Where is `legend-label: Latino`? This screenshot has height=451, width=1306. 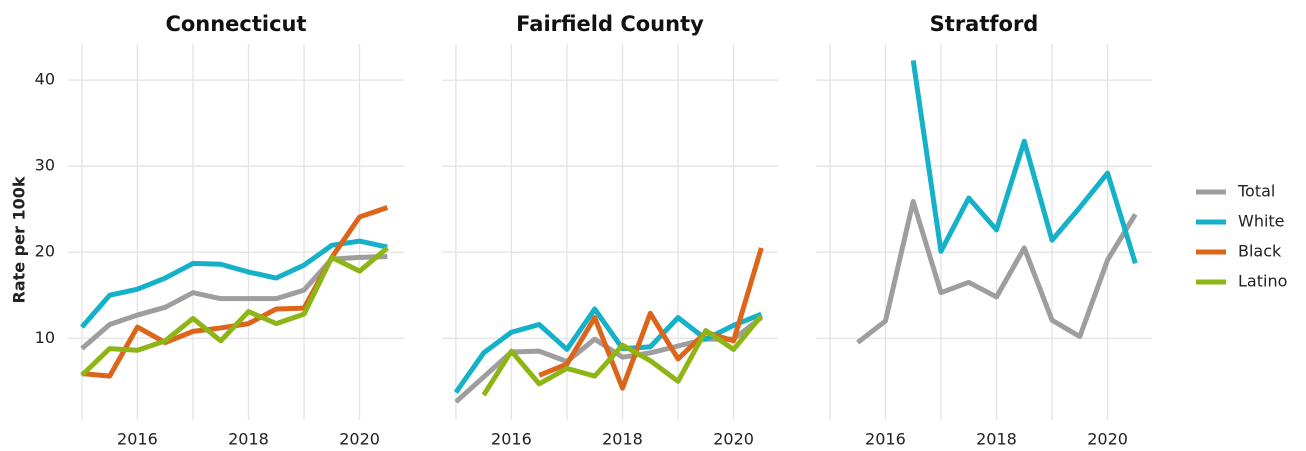
legend-label: Latino is located at coordinates (1262, 281).